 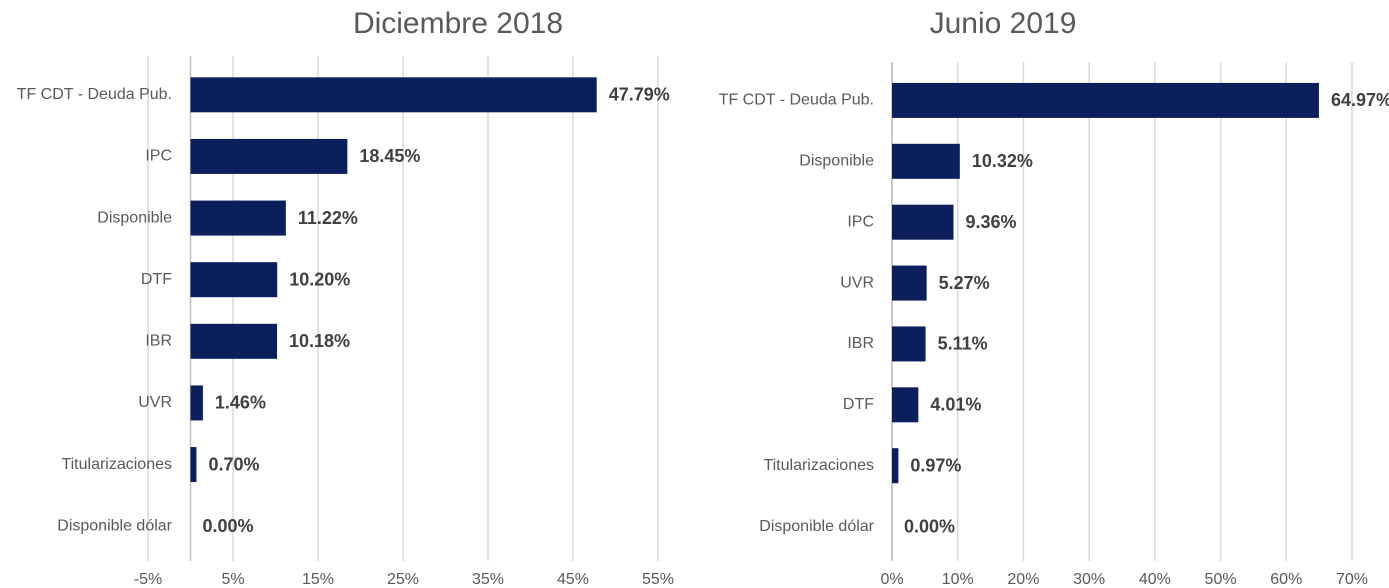 I want to click on value-label: 0.70%, so click(x=233, y=464).